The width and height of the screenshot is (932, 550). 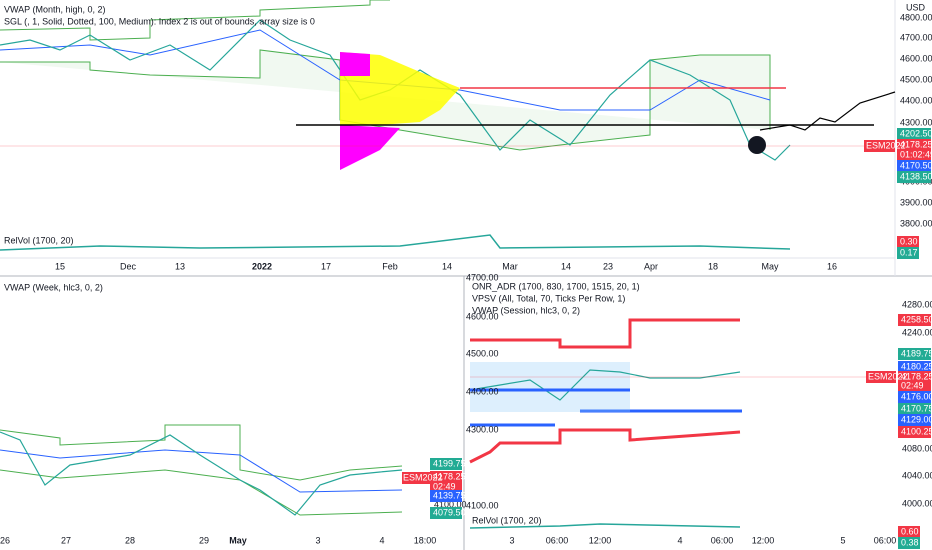 What do you see at coordinates (608, 266) in the screenshot?
I see `time-axis-label: 23` at bounding box center [608, 266].